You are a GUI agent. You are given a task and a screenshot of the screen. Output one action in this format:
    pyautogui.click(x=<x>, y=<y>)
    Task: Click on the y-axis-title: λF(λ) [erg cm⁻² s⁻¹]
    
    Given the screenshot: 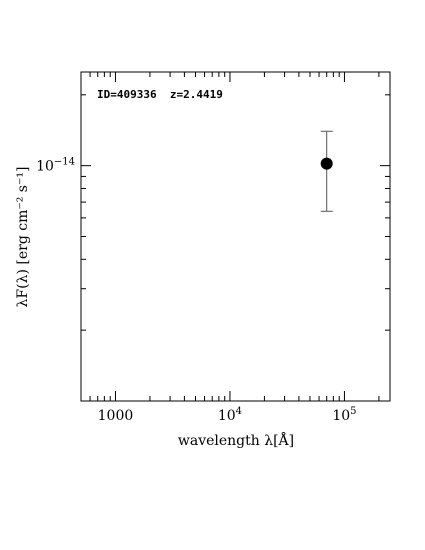 What is the action you would take?
    pyautogui.click(x=23, y=237)
    